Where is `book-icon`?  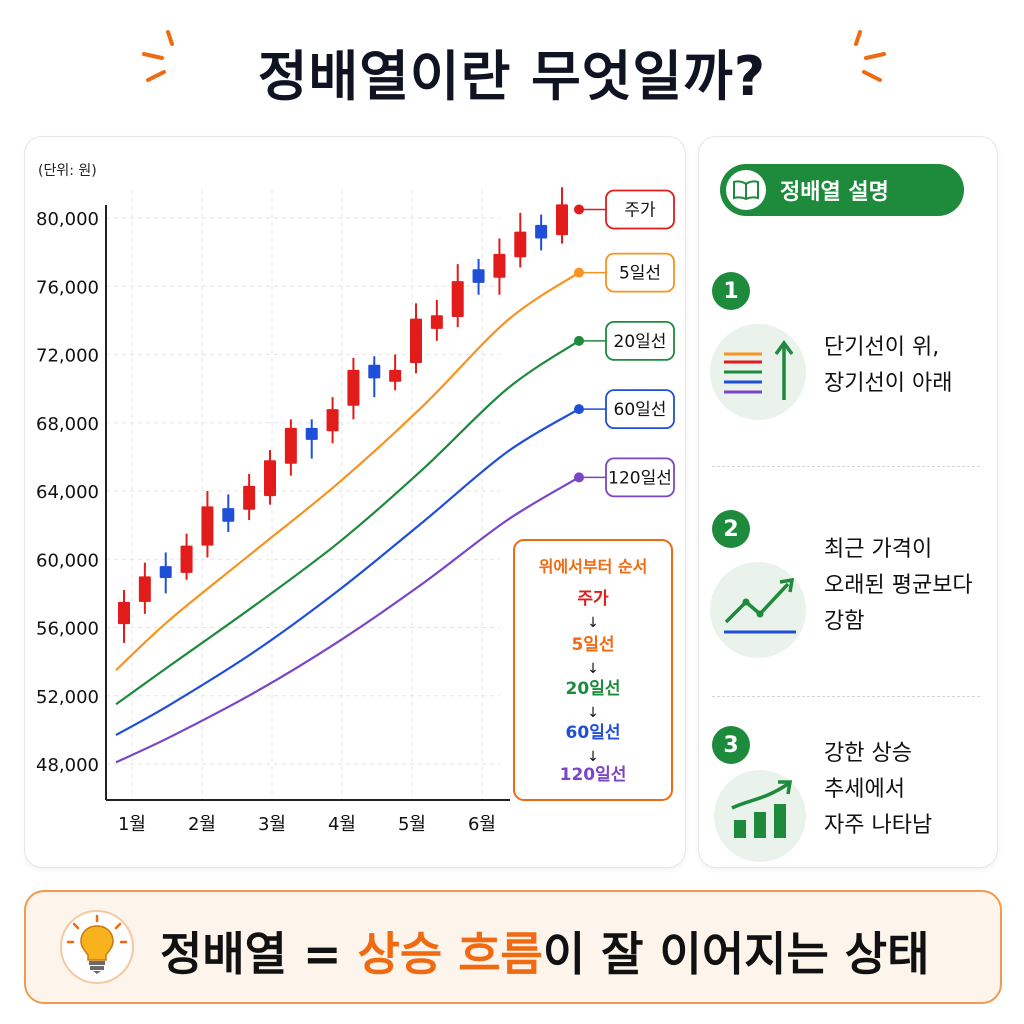 book-icon is located at coordinates (746, 190).